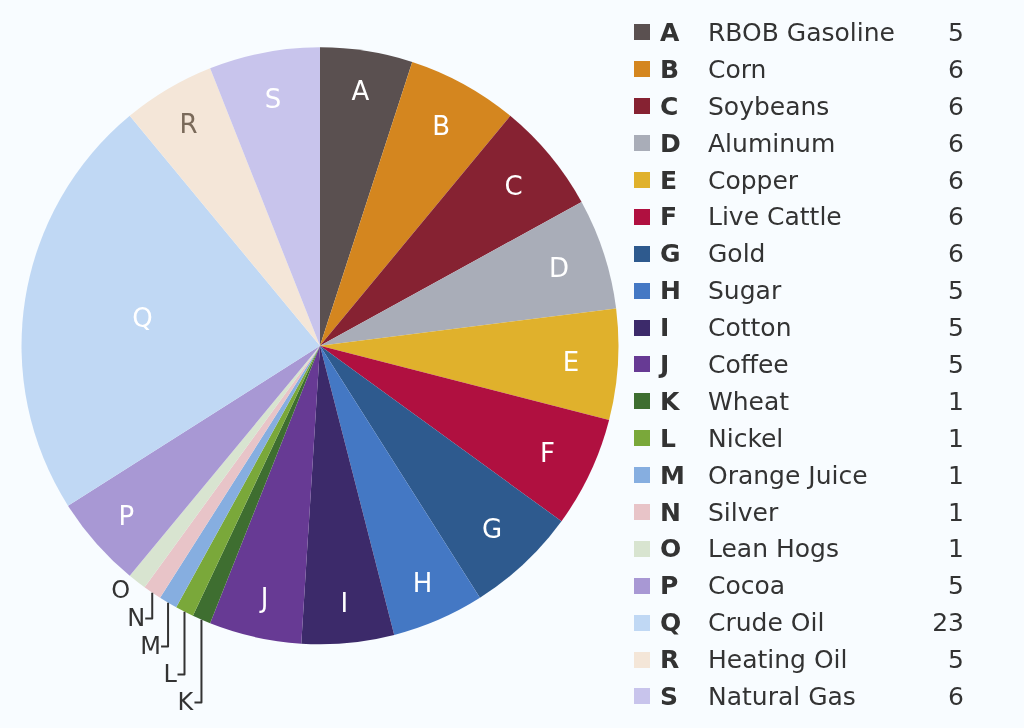 The height and width of the screenshot is (728, 1024). Describe the element at coordinates (788, 475) in the screenshot. I see `legend-label: Orange Juice` at that location.